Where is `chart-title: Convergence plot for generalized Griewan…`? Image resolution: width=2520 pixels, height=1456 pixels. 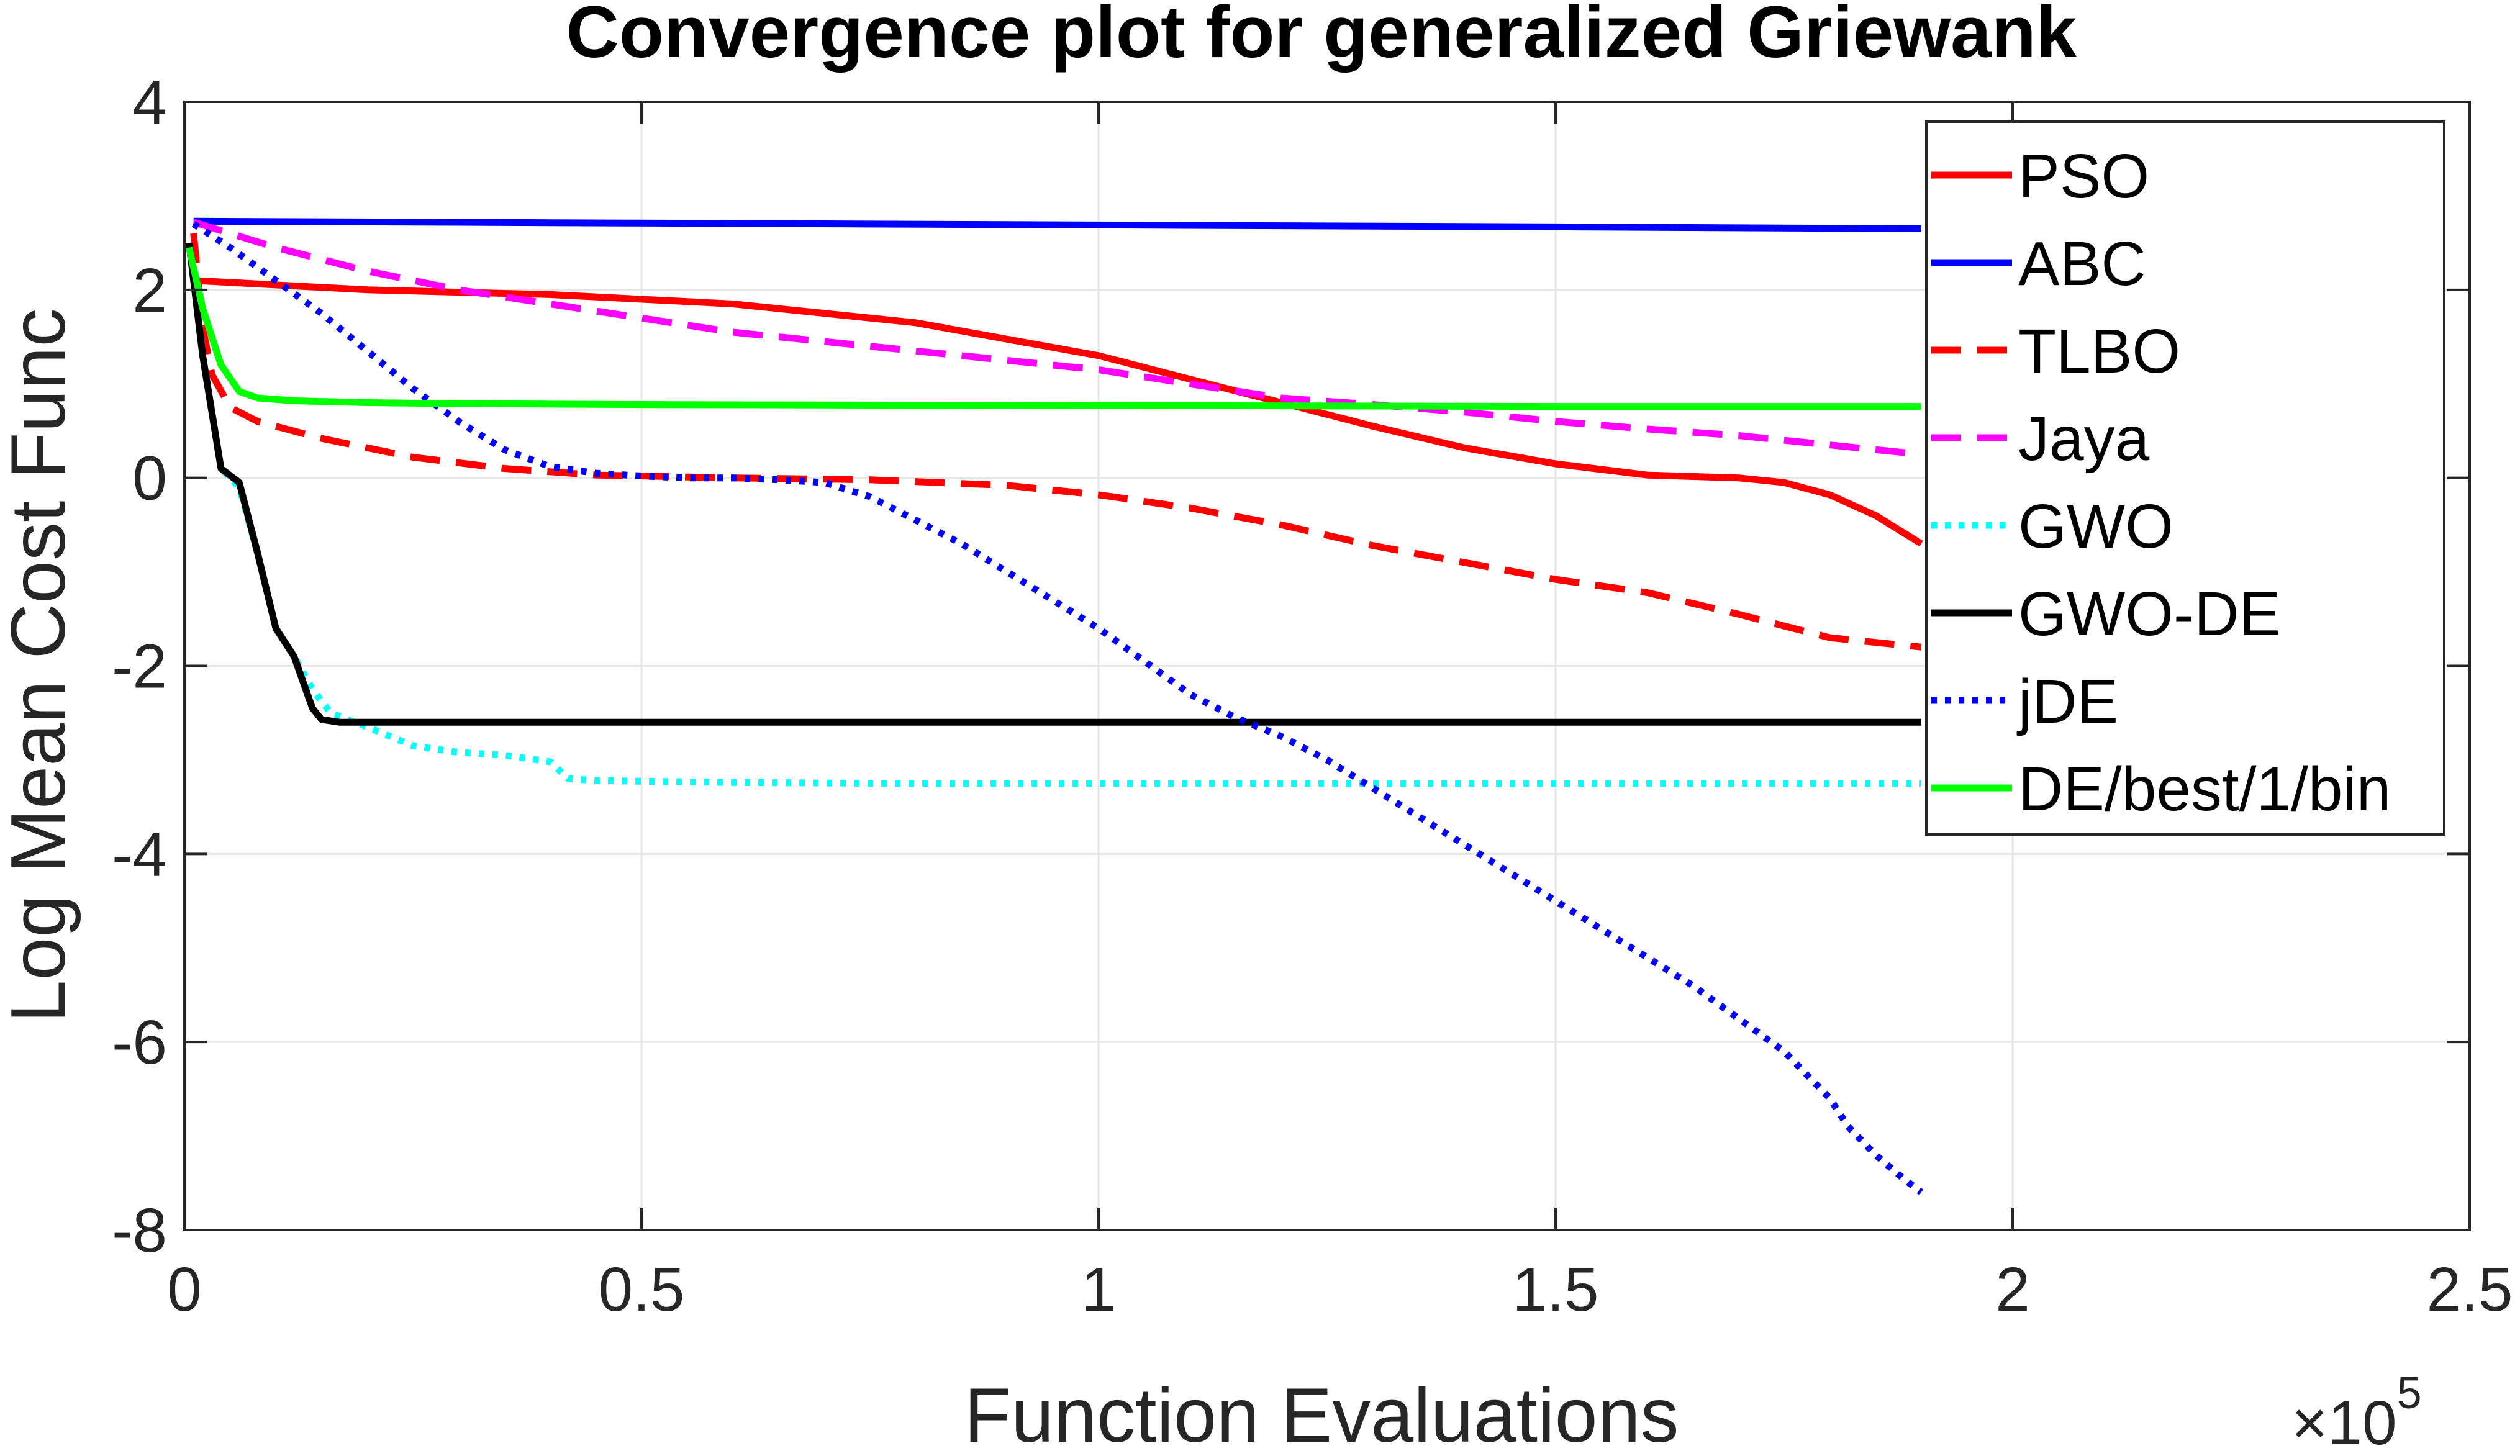 chart-title: Convergence plot for generalized Griewan… is located at coordinates (1321, 36).